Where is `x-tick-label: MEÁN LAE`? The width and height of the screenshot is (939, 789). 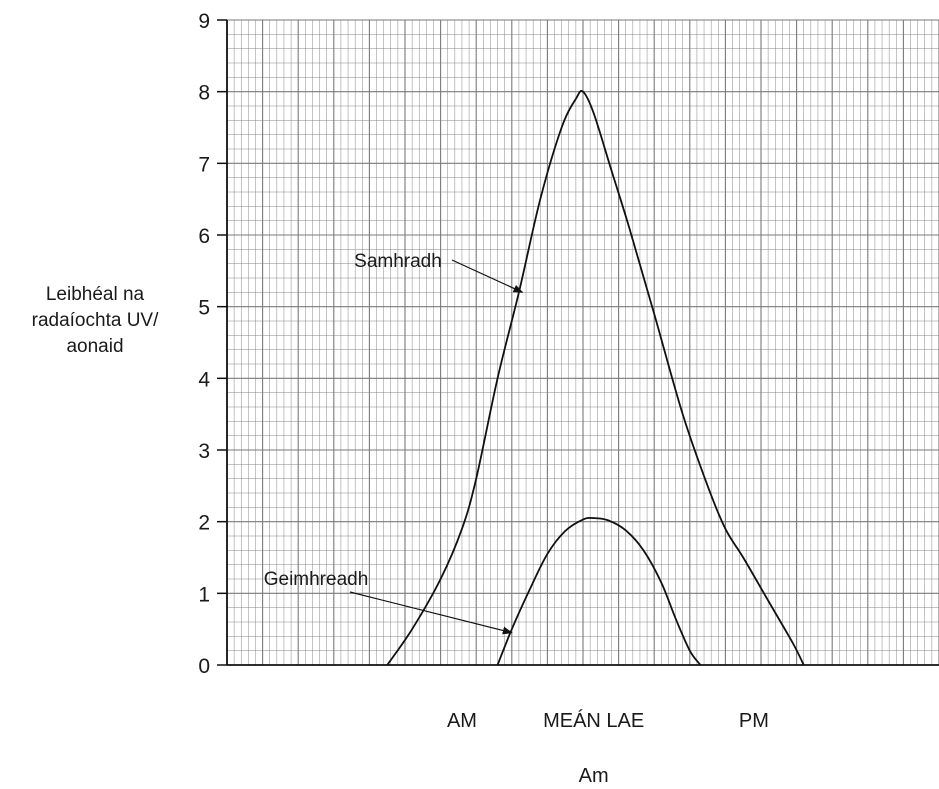 x-tick-label: MEÁN LAE is located at coordinates (593, 720).